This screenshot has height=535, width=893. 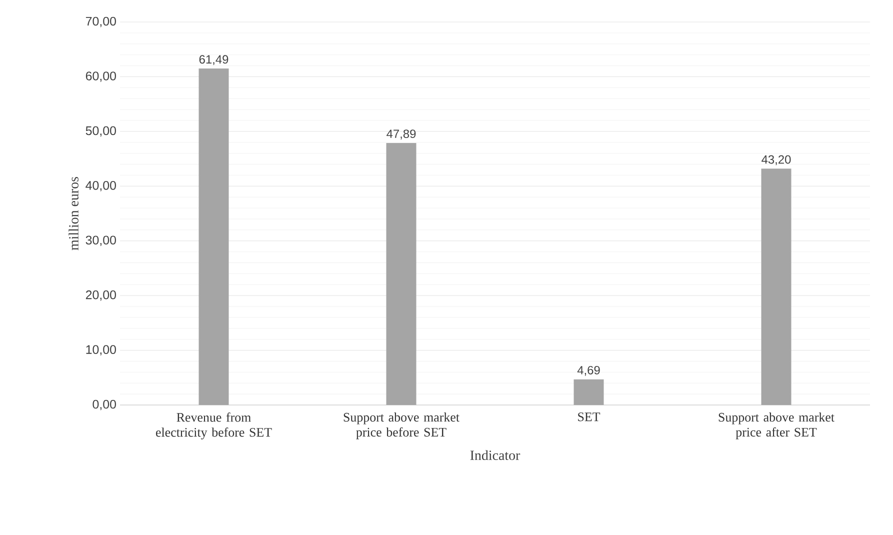 What do you see at coordinates (101, 350) in the screenshot?
I see `y-tick-label: 10,00` at bounding box center [101, 350].